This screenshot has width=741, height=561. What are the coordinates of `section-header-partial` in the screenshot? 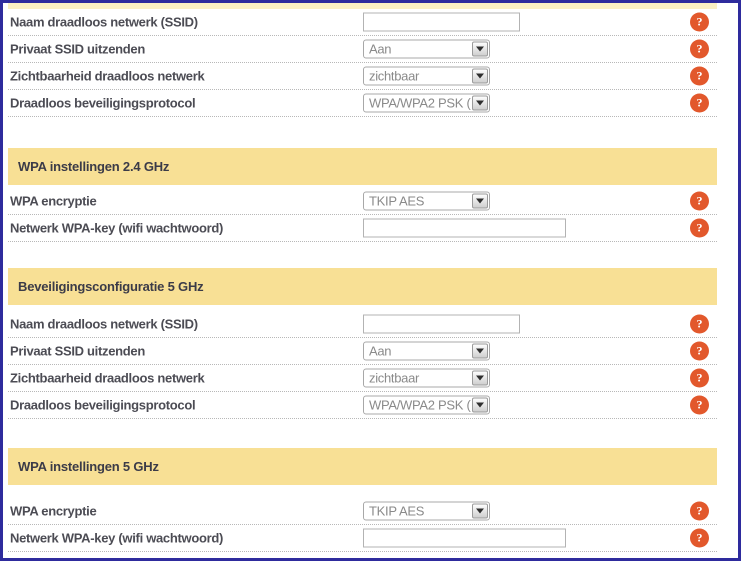 It's located at (362, 6).